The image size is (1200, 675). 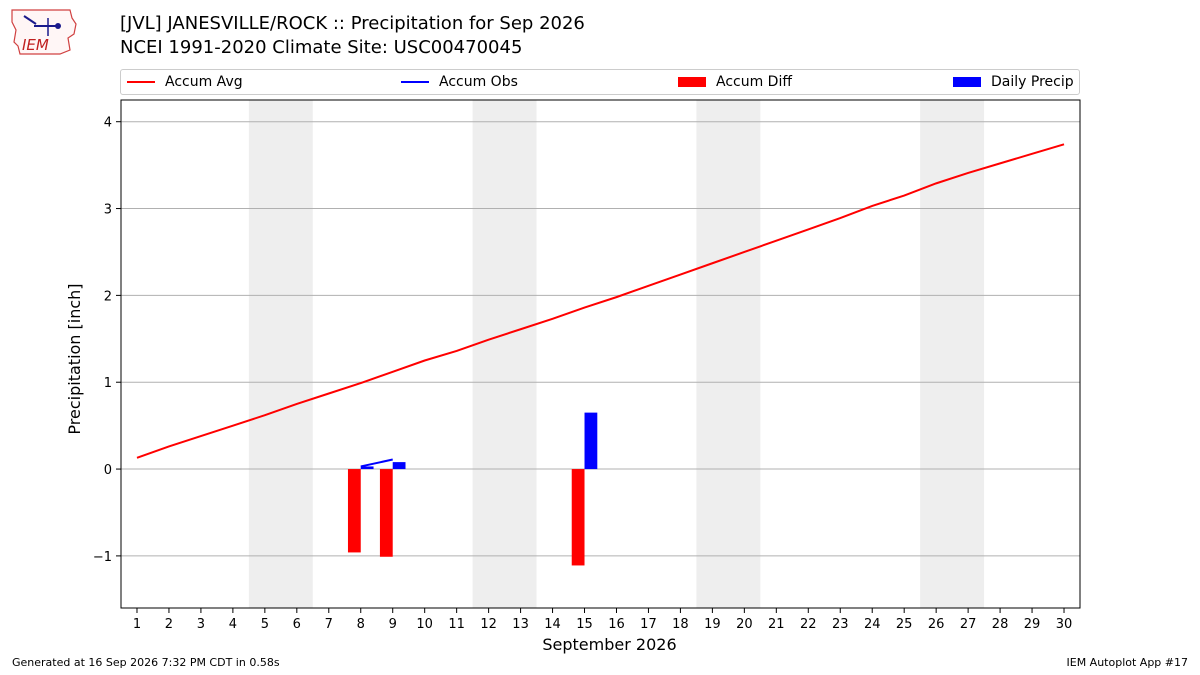 What do you see at coordinates (297, 624) in the screenshot?
I see `x-tick-label: 6` at bounding box center [297, 624].